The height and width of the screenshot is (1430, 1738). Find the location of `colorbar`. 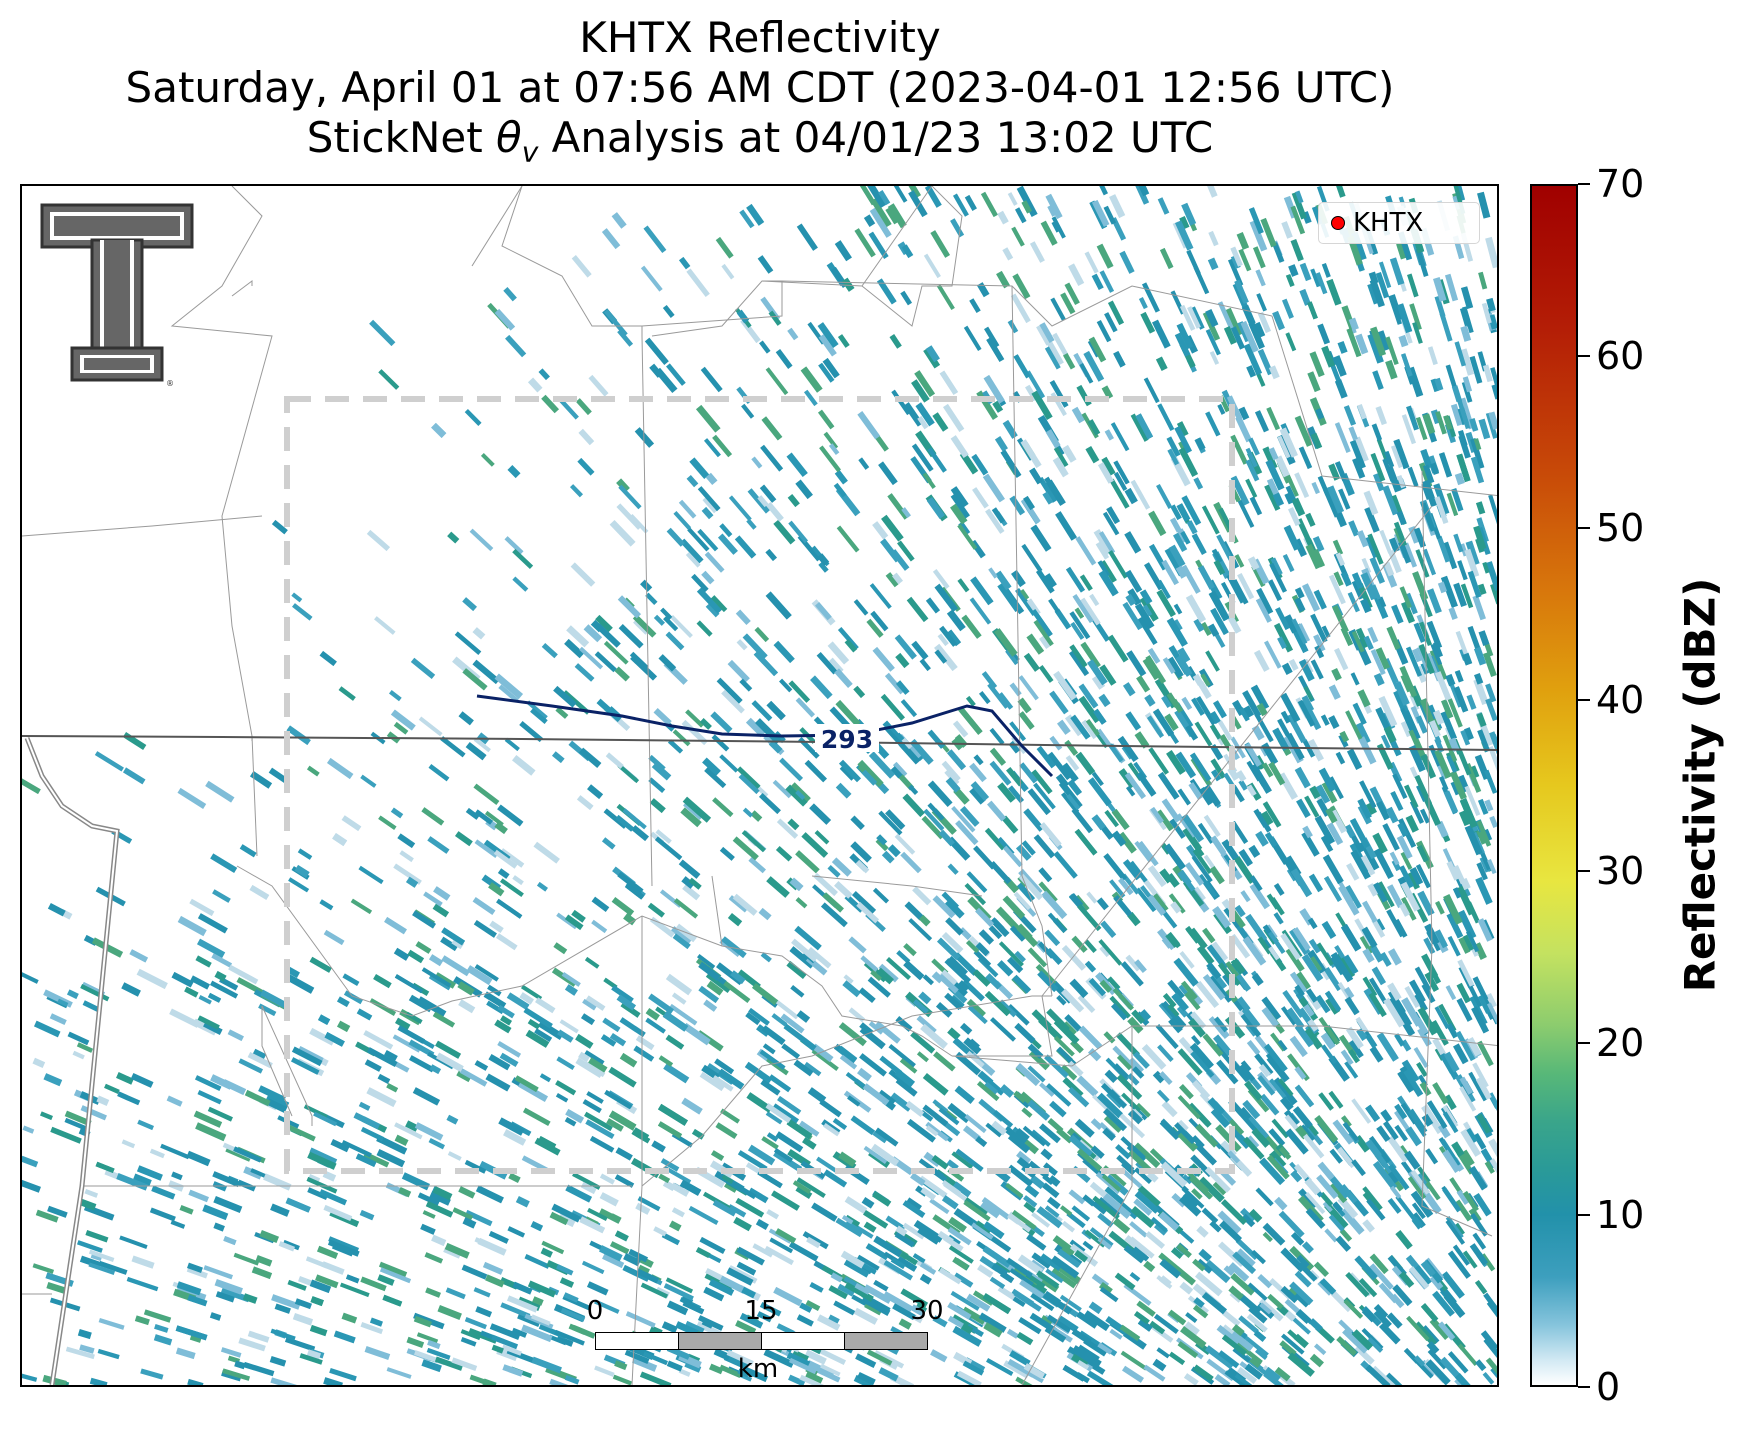

colorbar is located at coordinates (1554, 785).